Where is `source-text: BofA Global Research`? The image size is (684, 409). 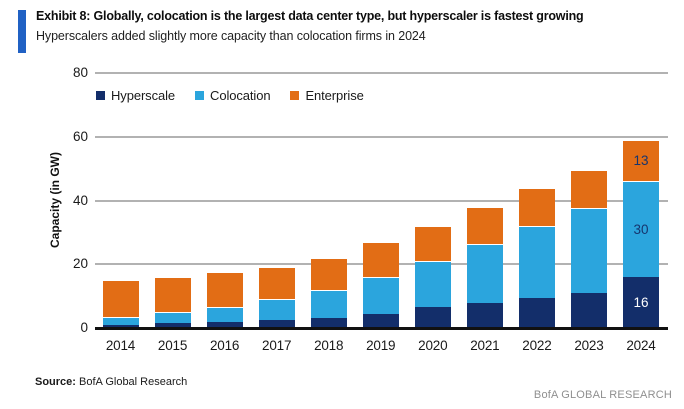
source-text: BofA Global Research is located at coordinates (131, 382).